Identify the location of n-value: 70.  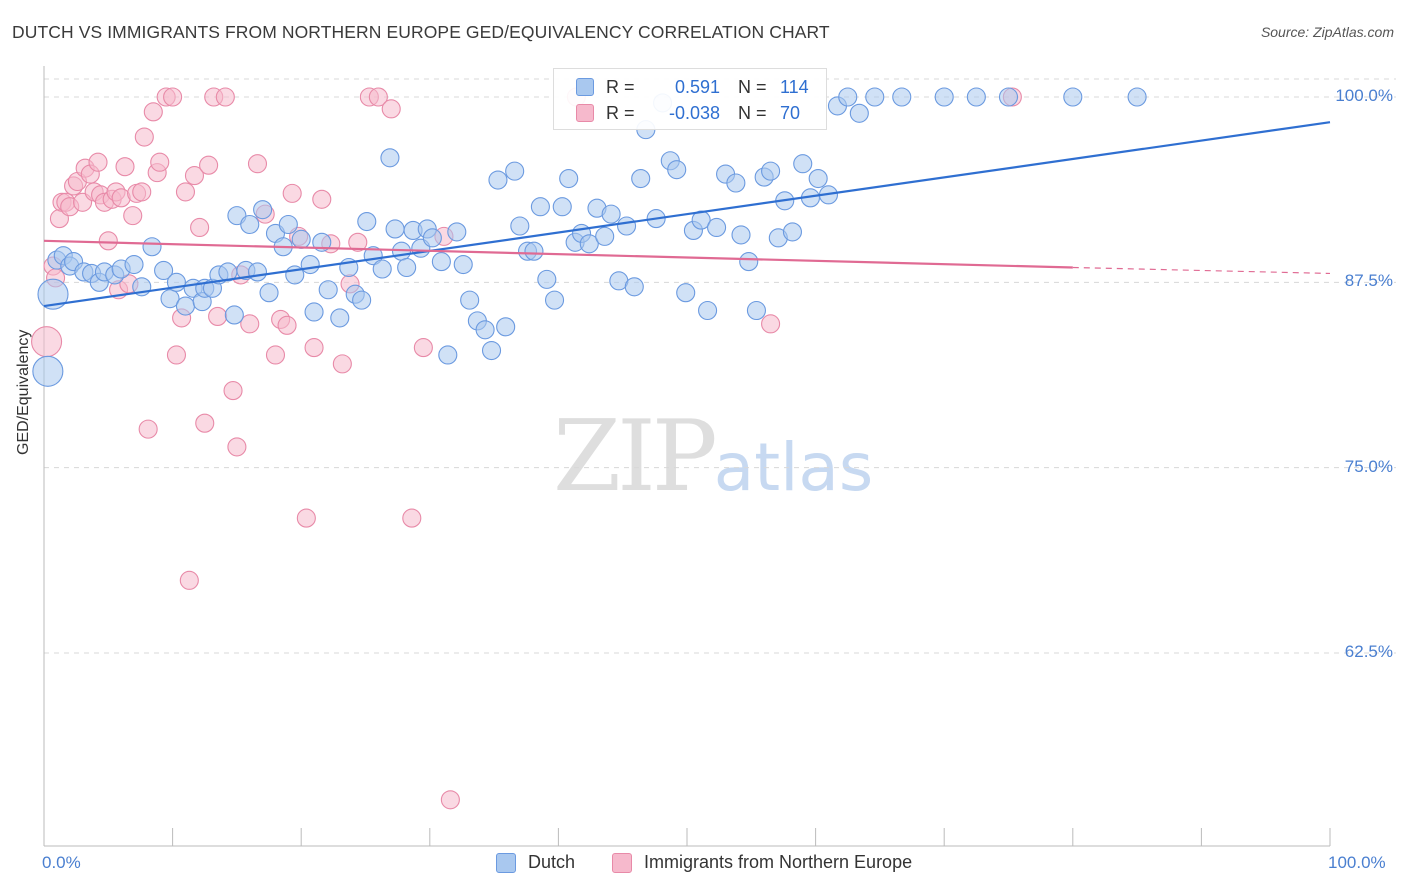
(790, 112).